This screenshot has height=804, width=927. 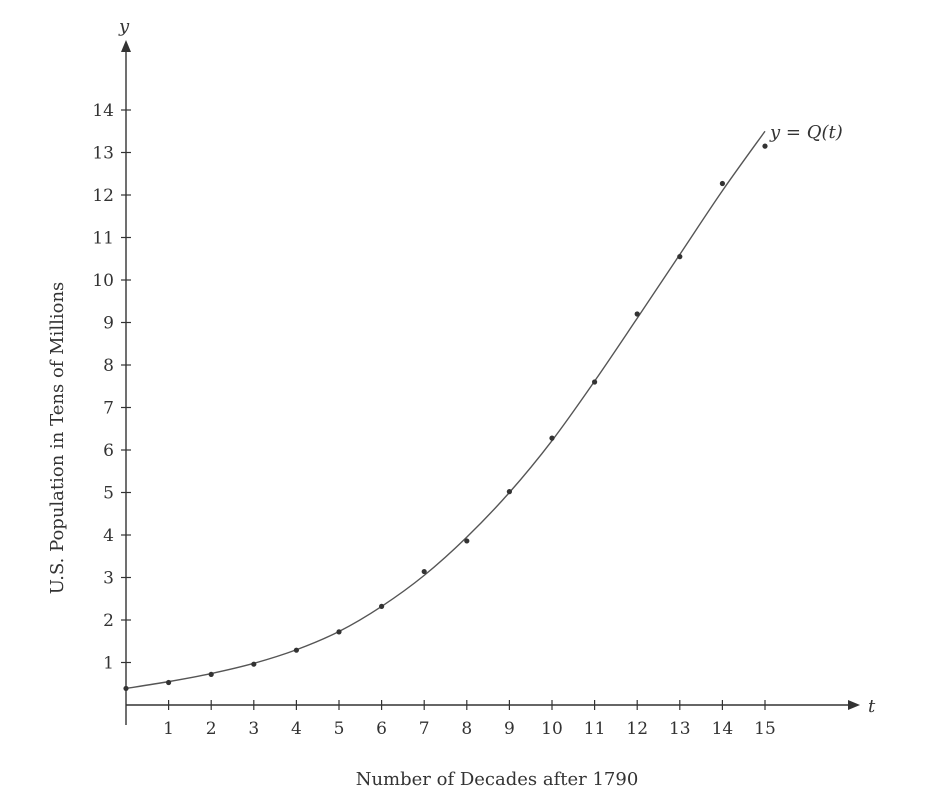 I want to click on y-tick-label: 5, so click(x=108, y=494).